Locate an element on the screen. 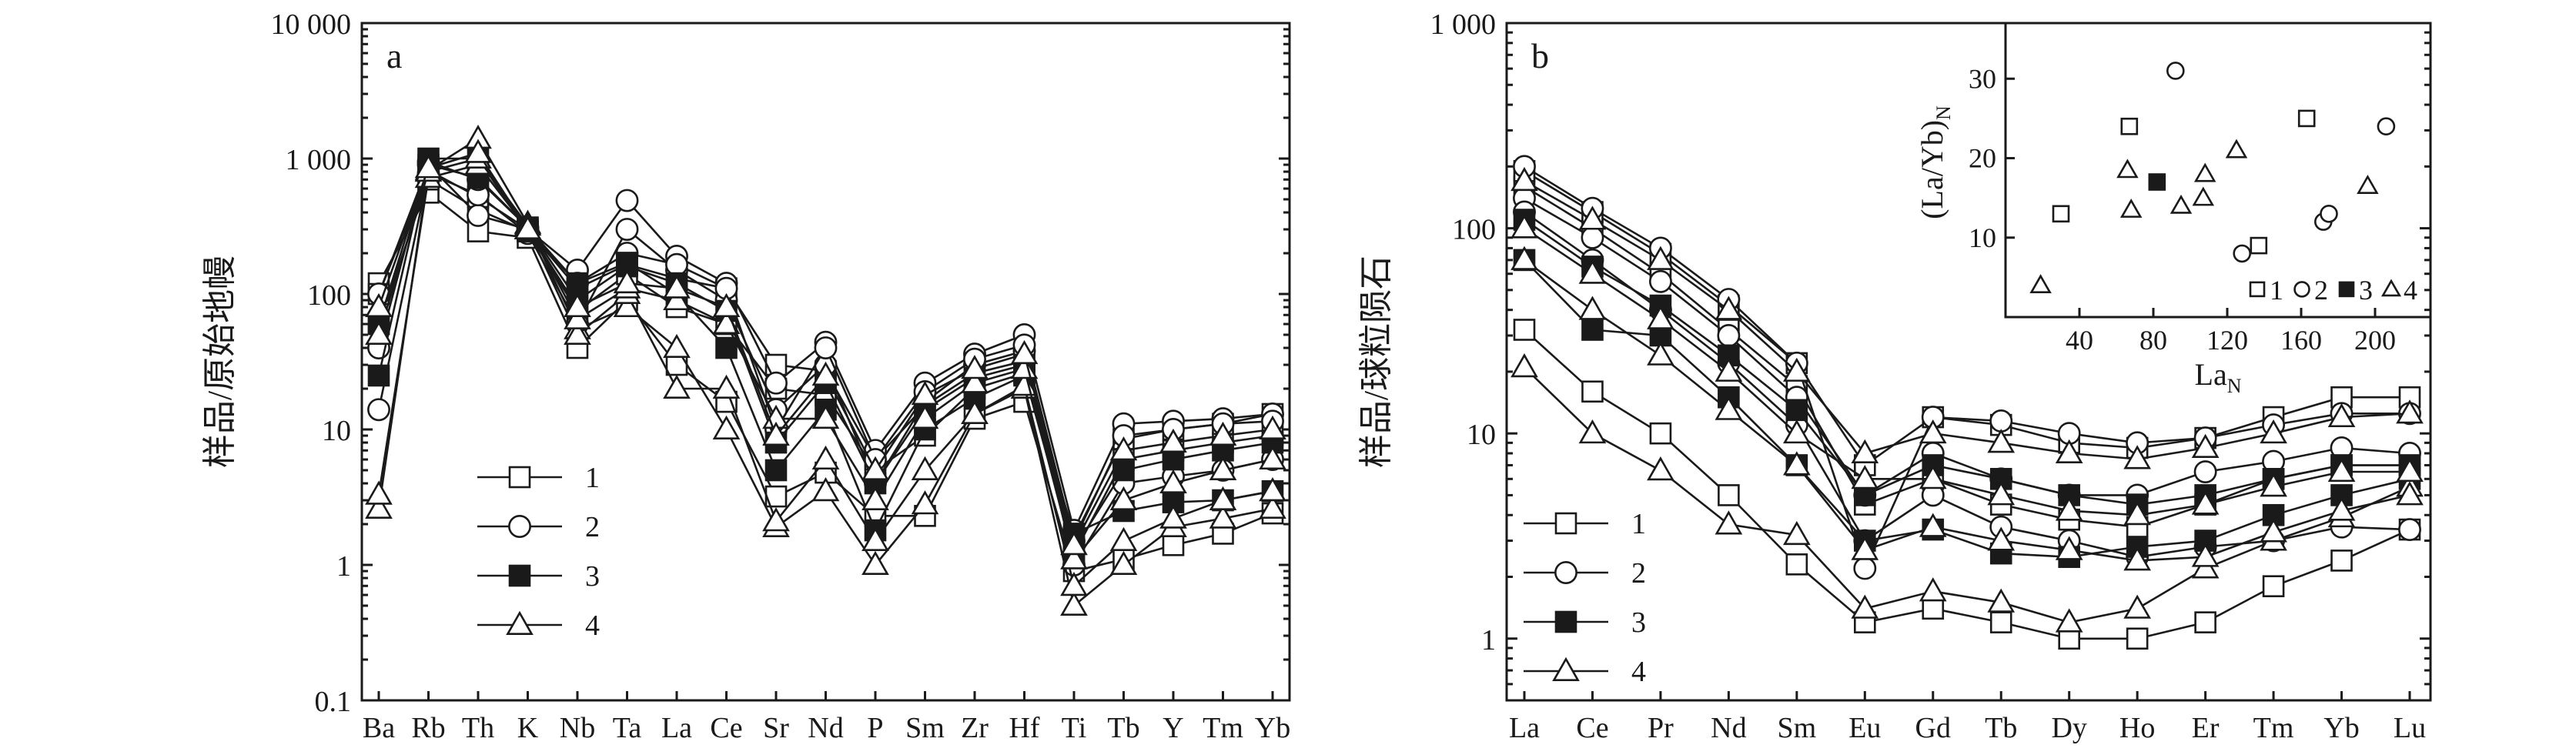  panel-b-xtick-label: Pr is located at coordinates (1661, 728).